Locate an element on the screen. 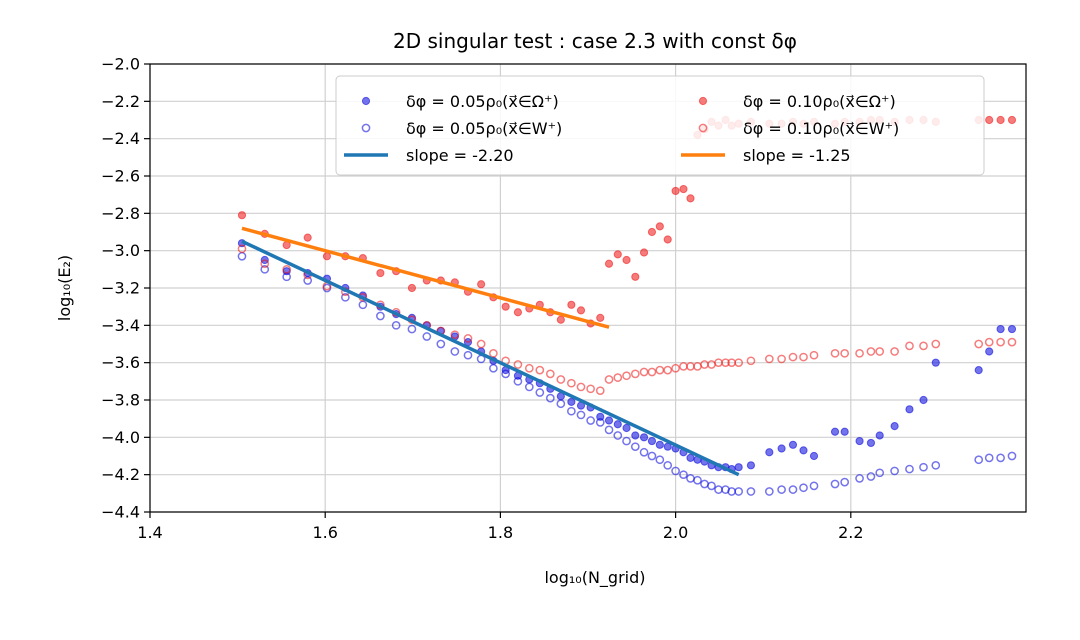  y-tick-label: −4.0 is located at coordinates (120, 437).